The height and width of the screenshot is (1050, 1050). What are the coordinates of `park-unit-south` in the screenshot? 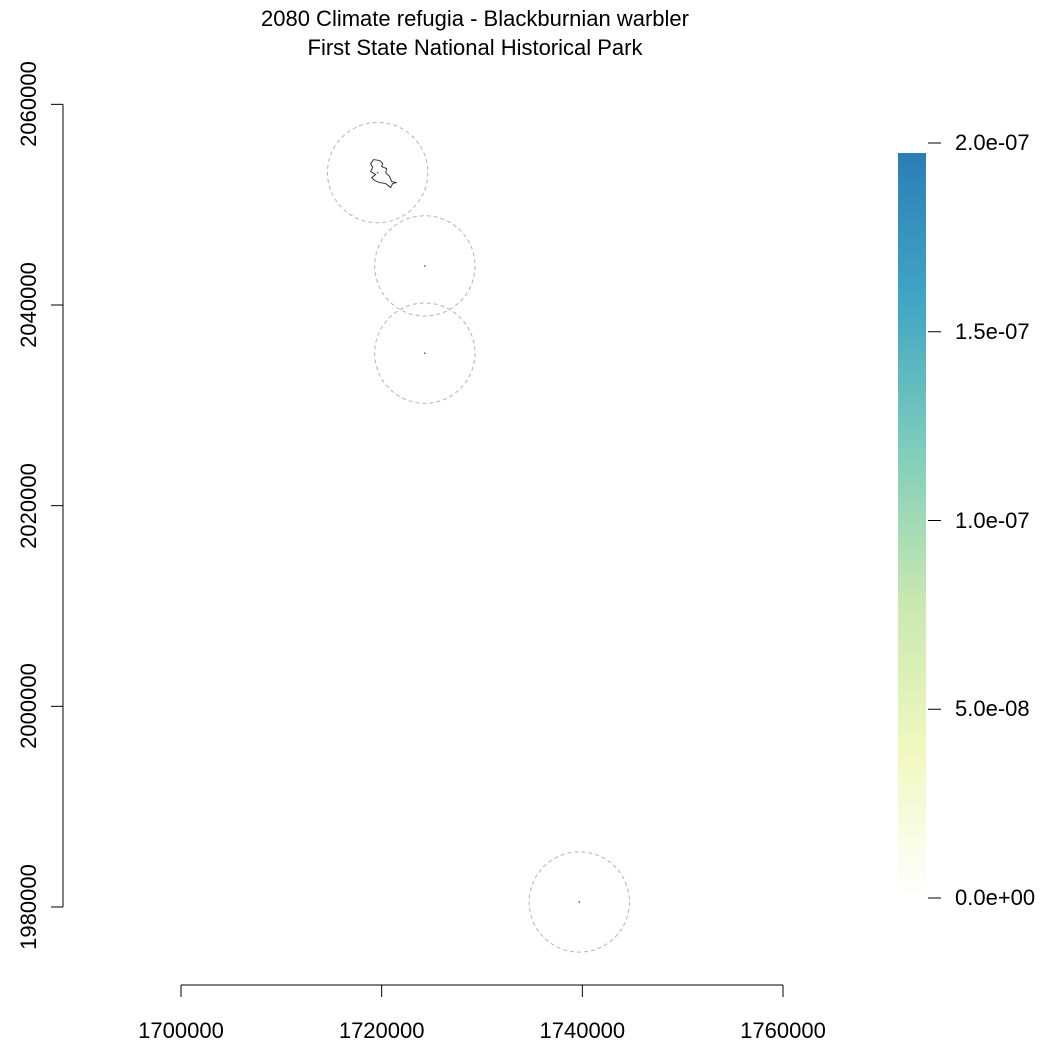 It's located at (579, 902).